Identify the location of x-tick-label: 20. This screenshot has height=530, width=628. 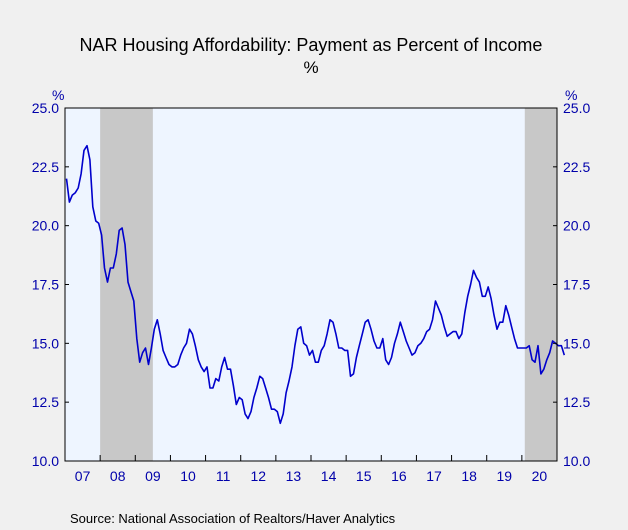
(540, 476).